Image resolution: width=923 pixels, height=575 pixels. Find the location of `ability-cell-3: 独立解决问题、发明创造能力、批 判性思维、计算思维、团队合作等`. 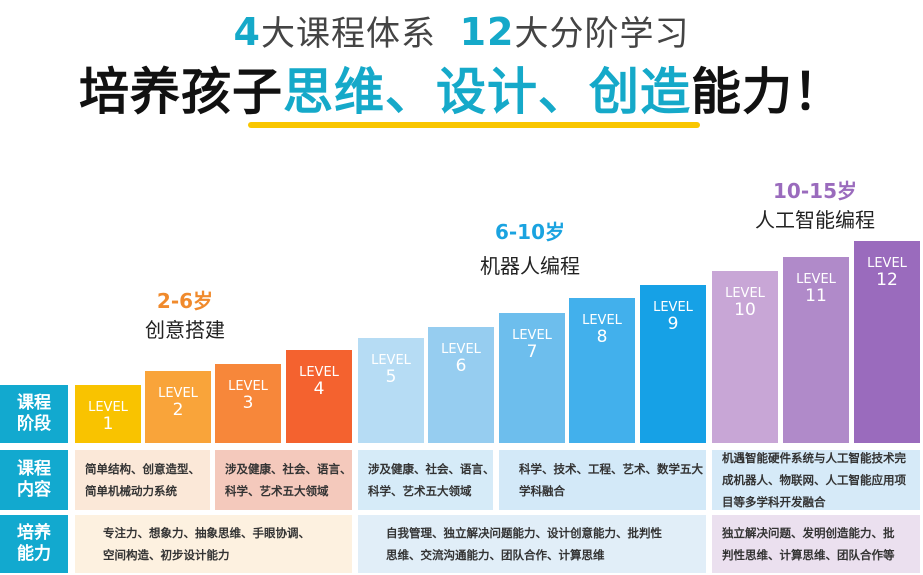

ability-cell-3: 独立解决问题、发明创造能力、批 判性思维、计算思维、团队合作等 is located at coordinates (816, 544).